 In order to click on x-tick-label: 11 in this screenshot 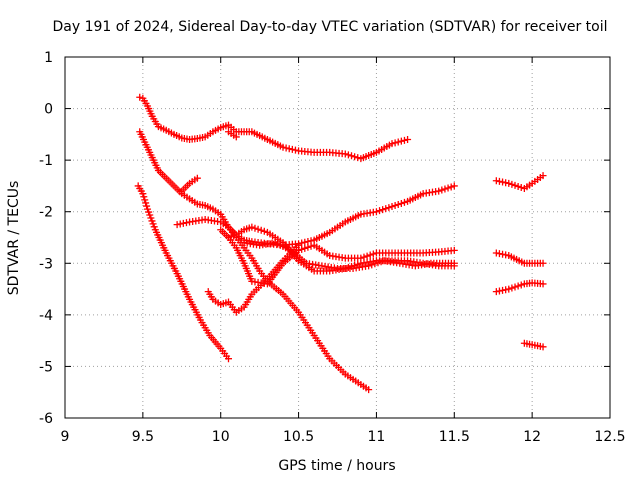, I will do `click(377, 437)`.